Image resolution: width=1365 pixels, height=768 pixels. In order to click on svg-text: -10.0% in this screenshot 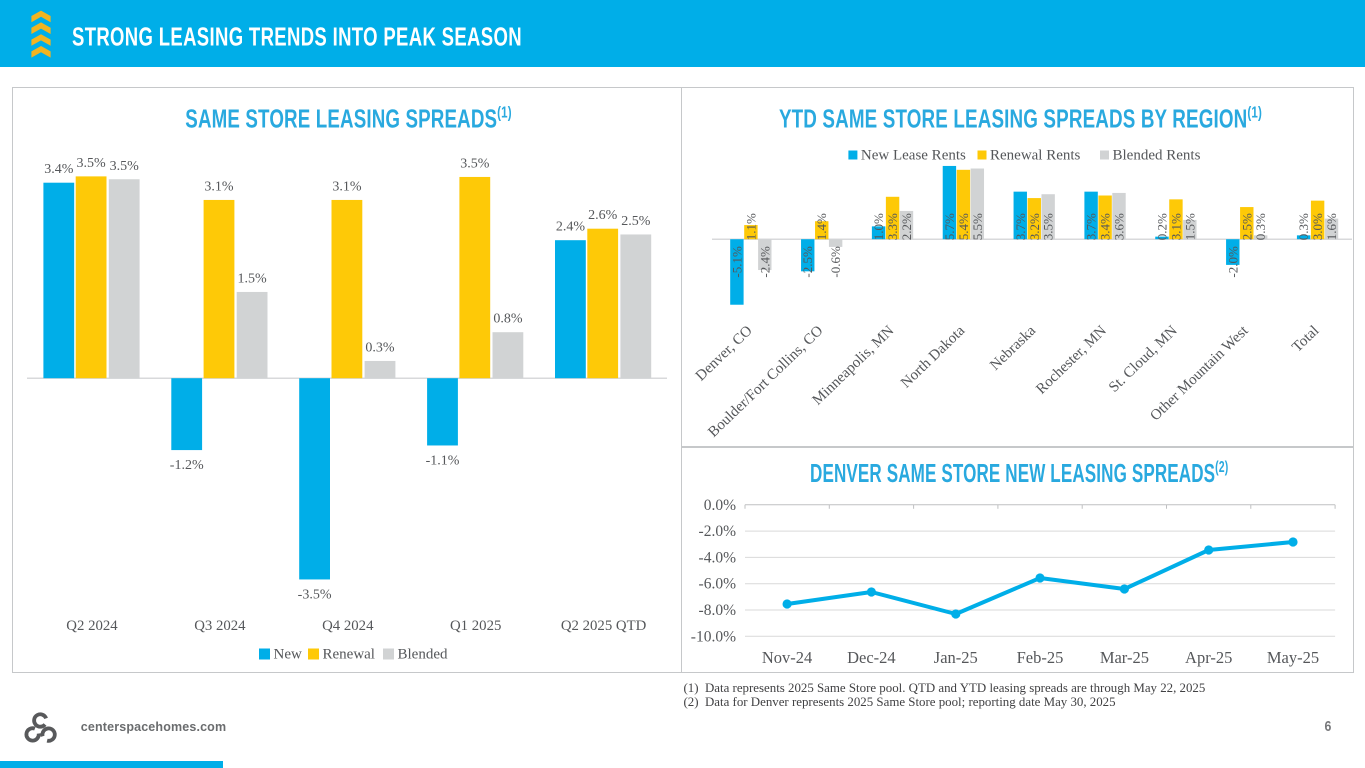, I will do `click(713, 636)`.